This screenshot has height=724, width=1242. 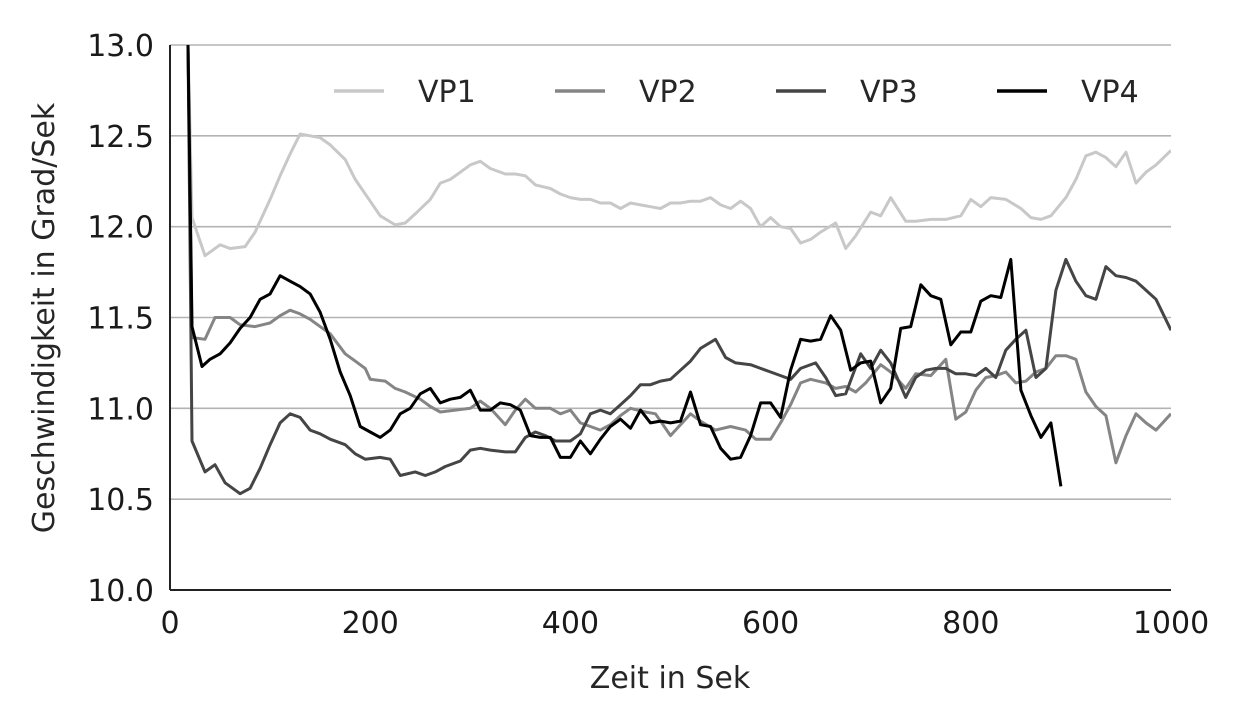 I want to click on legend-label-vp3: VP3, so click(x=889, y=92).